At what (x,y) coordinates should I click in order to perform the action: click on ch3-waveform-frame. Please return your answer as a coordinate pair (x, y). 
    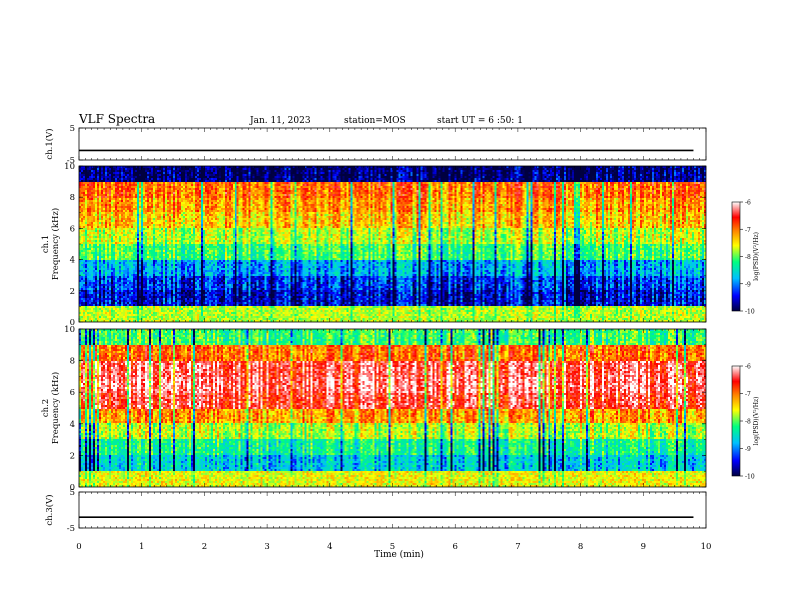
    Looking at the image, I should click on (392, 510).